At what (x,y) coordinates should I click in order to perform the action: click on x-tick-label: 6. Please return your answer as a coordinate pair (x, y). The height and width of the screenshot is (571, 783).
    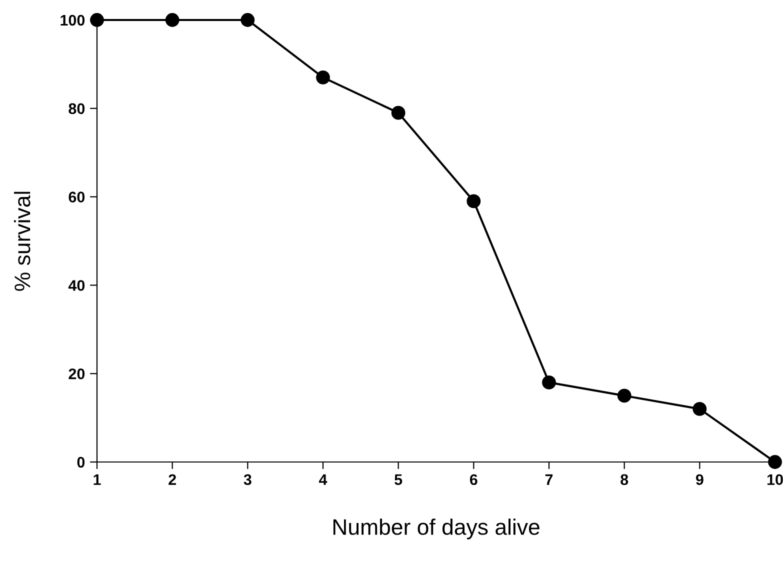
    Looking at the image, I should click on (474, 480).